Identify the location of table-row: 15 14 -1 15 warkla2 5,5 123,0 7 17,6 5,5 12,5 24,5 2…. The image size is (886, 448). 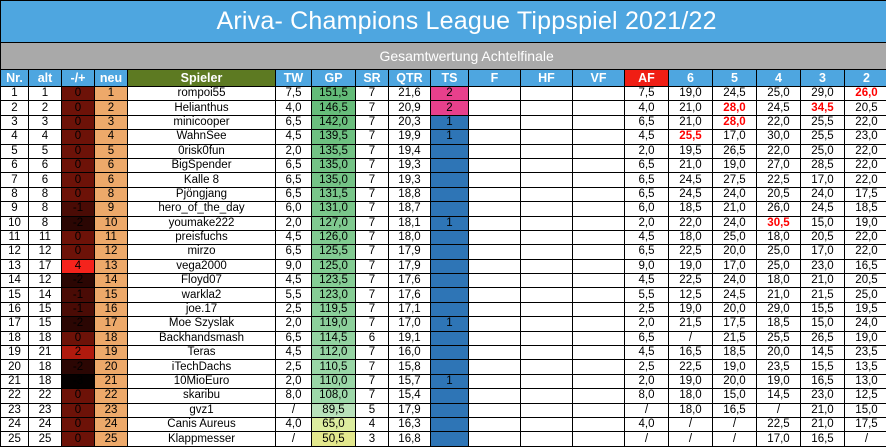
(443, 295).